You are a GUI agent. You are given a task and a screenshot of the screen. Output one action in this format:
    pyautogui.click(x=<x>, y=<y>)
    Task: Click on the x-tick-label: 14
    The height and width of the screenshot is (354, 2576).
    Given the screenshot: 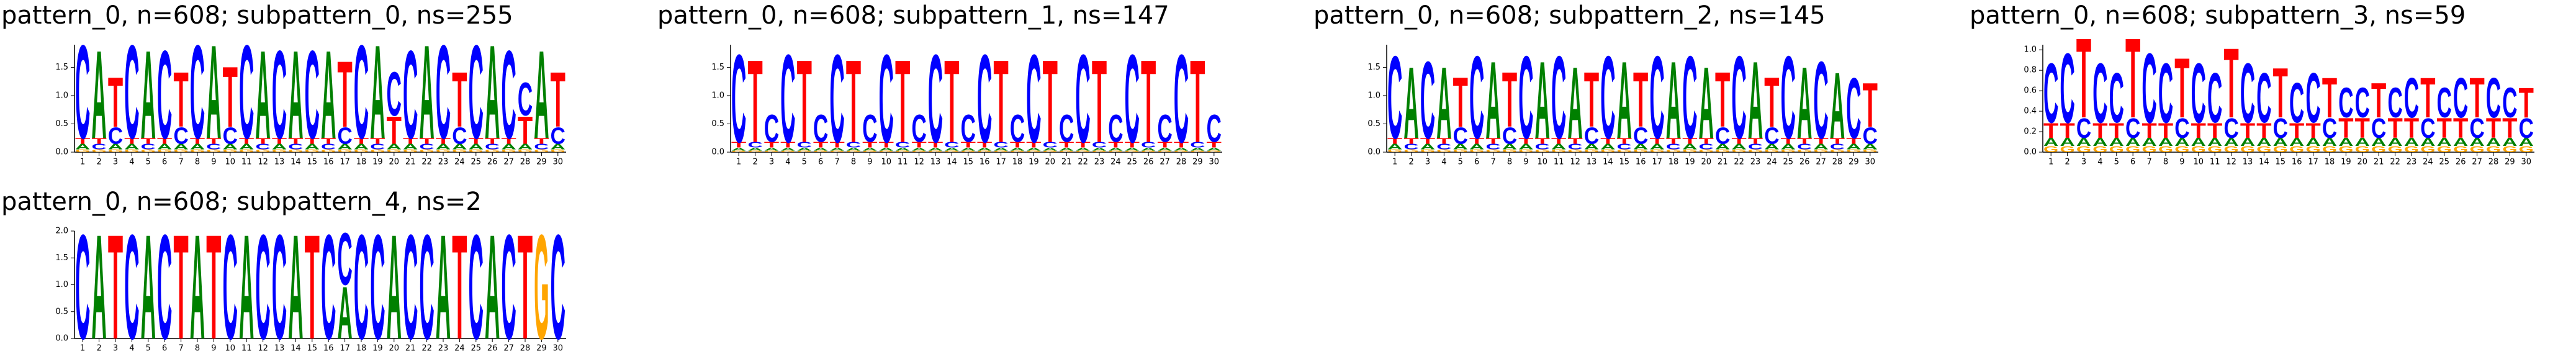 What is the action you would take?
    pyautogui.click(x=1608, y=162)
    